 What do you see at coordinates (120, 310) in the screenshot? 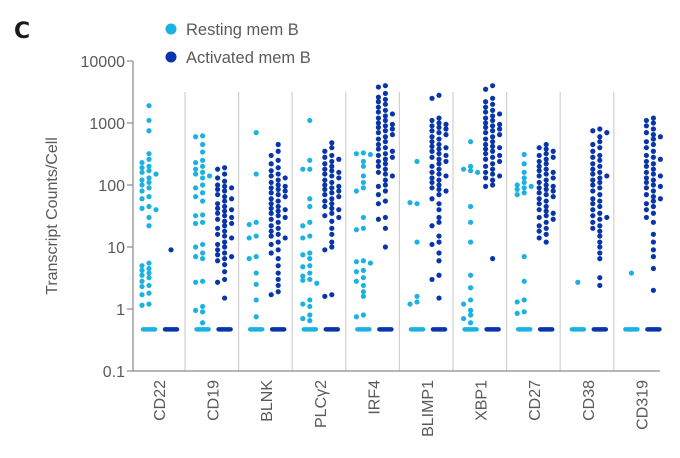
I see `y-tick-label: 1` at bounding box center [120, 310].